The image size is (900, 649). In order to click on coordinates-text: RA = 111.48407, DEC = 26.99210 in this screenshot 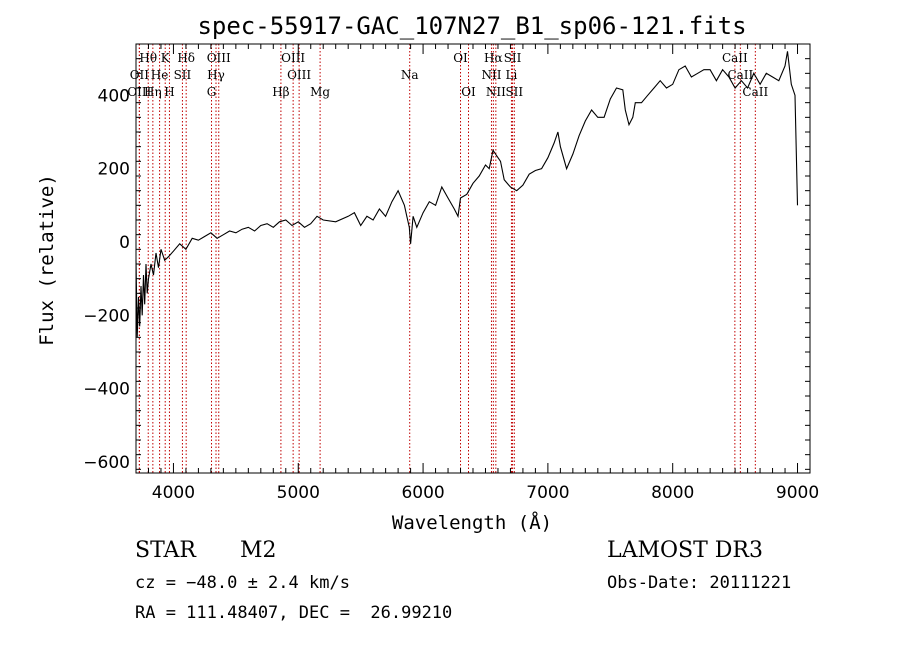, I will do `click(294, 613)`.